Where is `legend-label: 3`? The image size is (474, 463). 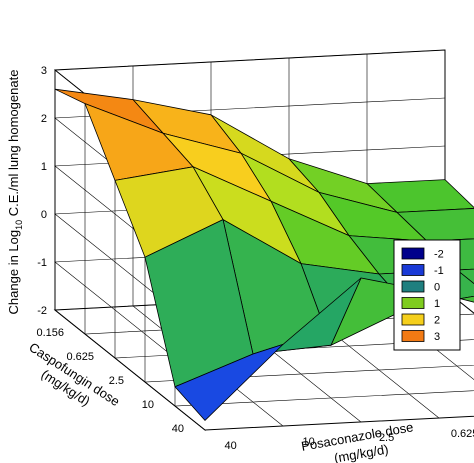
legend-label: 3 is located at coordinates (437, 337).